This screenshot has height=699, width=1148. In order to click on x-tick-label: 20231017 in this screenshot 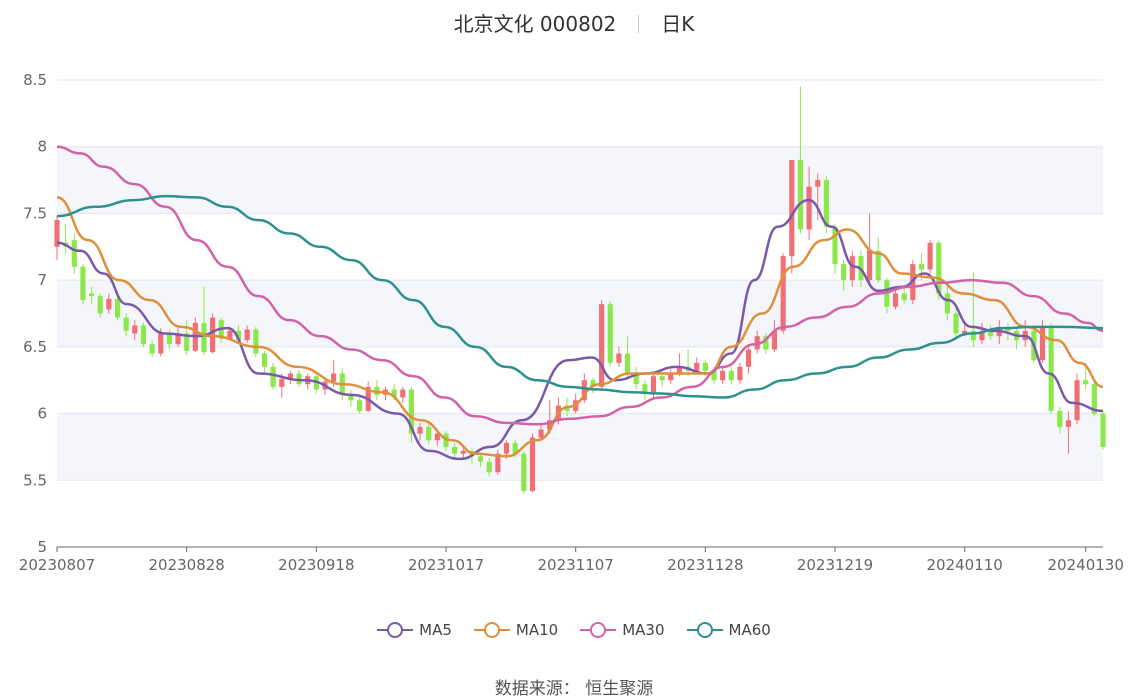, I will do `click(446, 565)`.